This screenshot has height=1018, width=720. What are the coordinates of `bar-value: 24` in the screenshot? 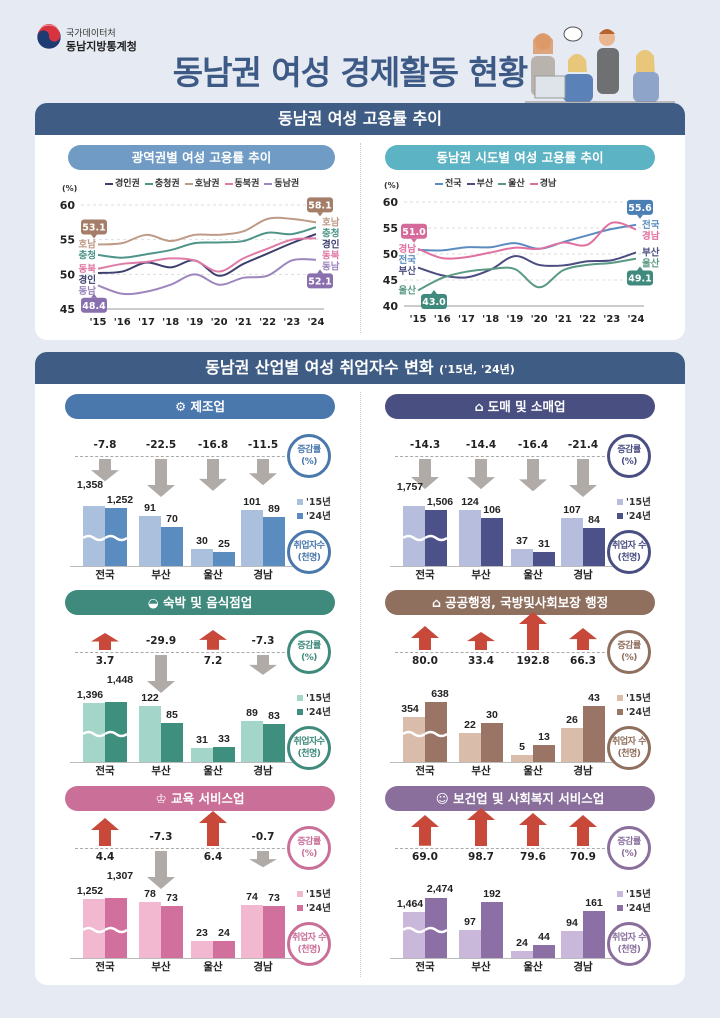 It's located at (522, 943).